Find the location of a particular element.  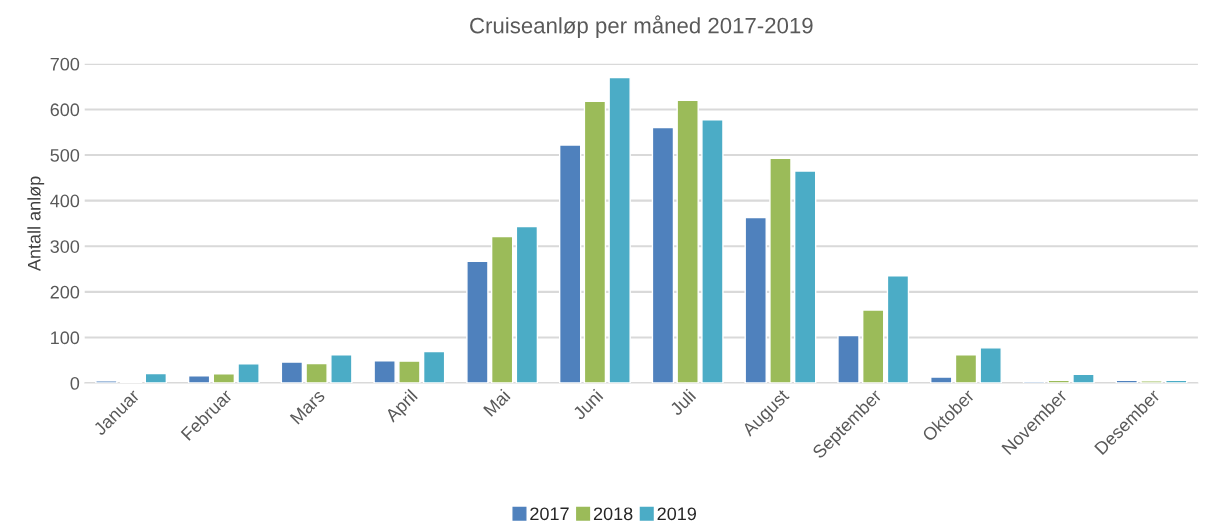

y-tick-label: 300 is located at coordinates (65, 246).